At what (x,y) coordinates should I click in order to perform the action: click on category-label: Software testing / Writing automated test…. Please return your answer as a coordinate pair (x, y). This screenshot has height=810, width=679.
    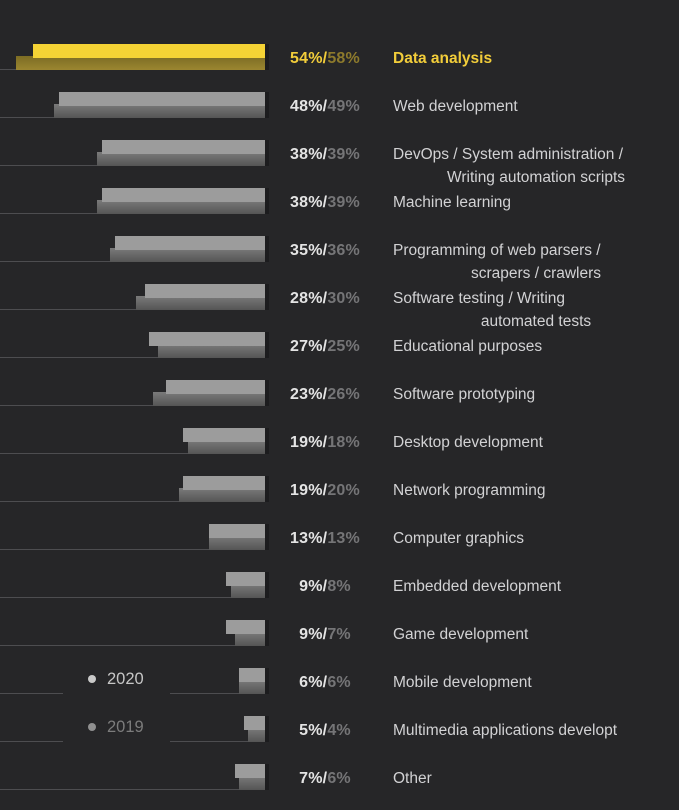
    Looking at the image, I should click on (536, 310).